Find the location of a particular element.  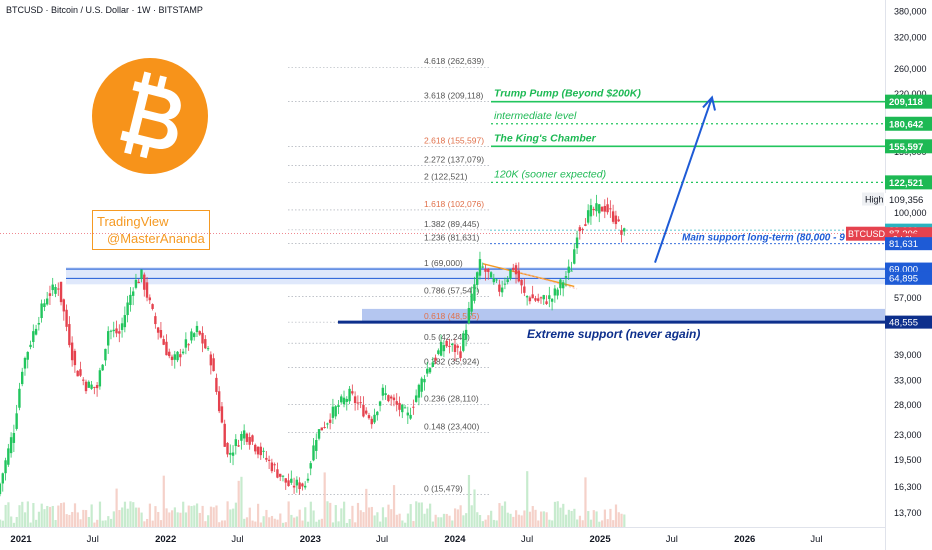

time-tick-label: 2025 is located at coordinates (600, 539).